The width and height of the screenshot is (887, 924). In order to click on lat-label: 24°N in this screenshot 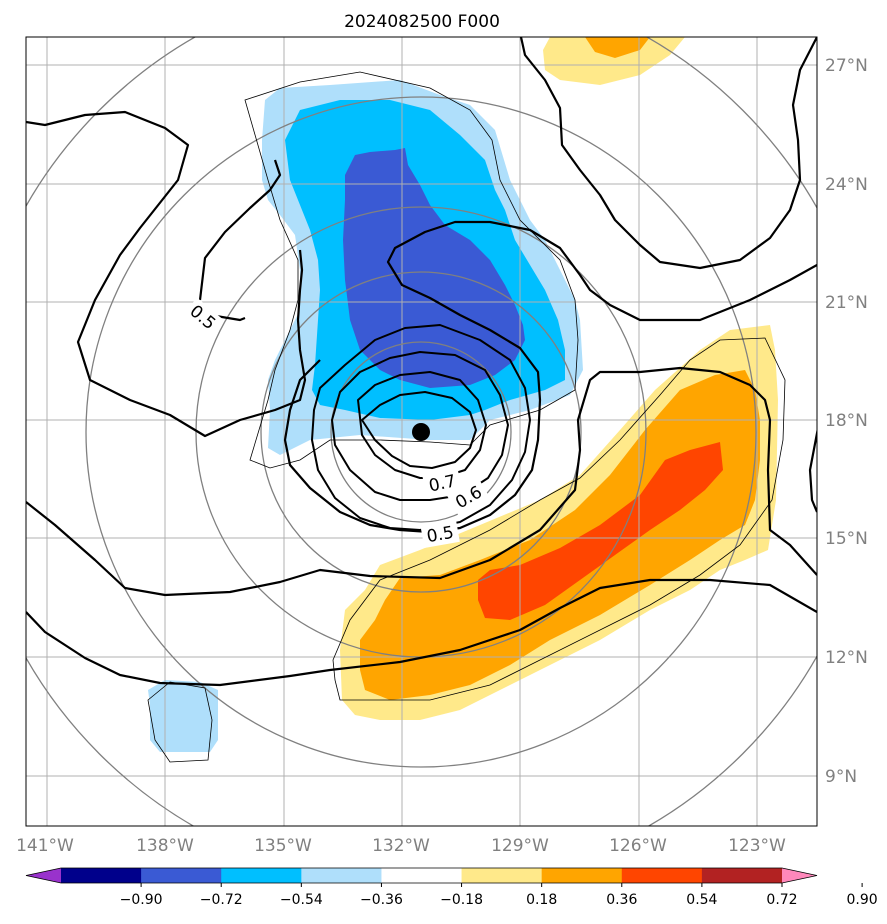, I will do `click(846, 185)`.